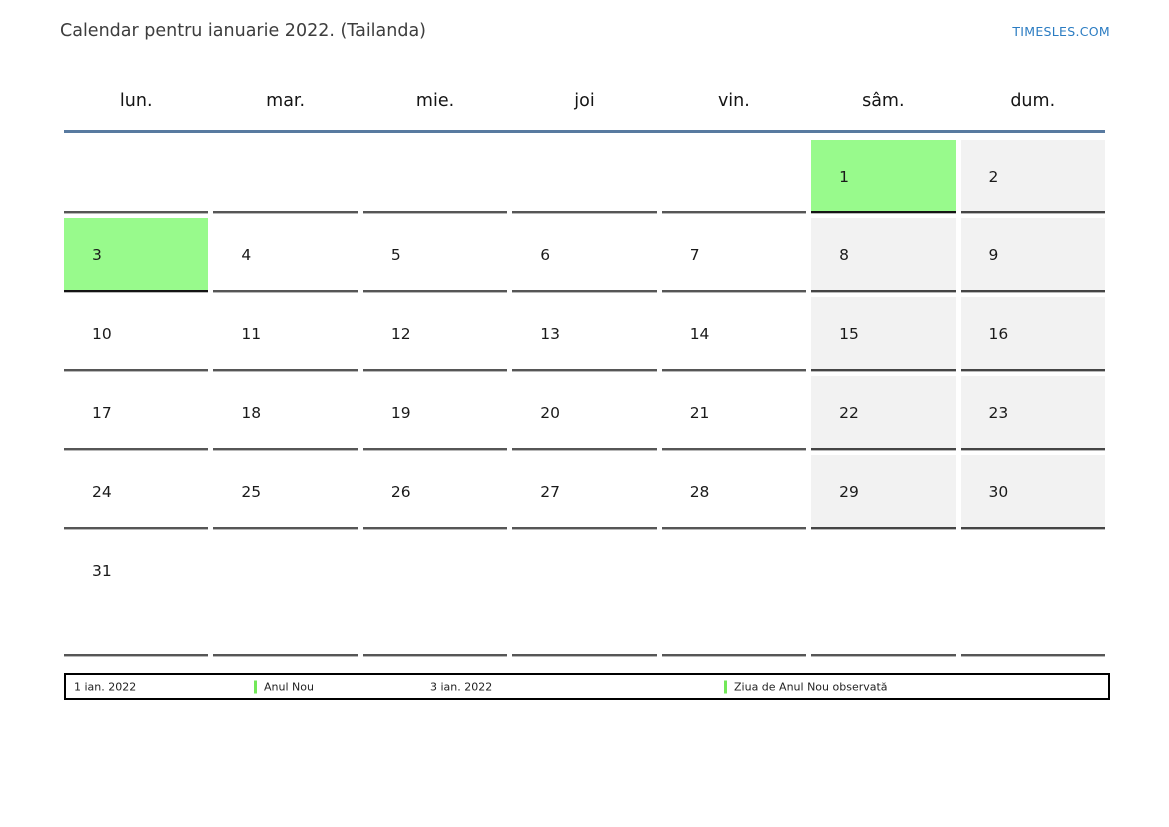 The image size is (1169, 827). What do you see at coordinates (883, 492) in the screenshot?
I see `day-cell-29: 29` at bounding box center [883, 492].